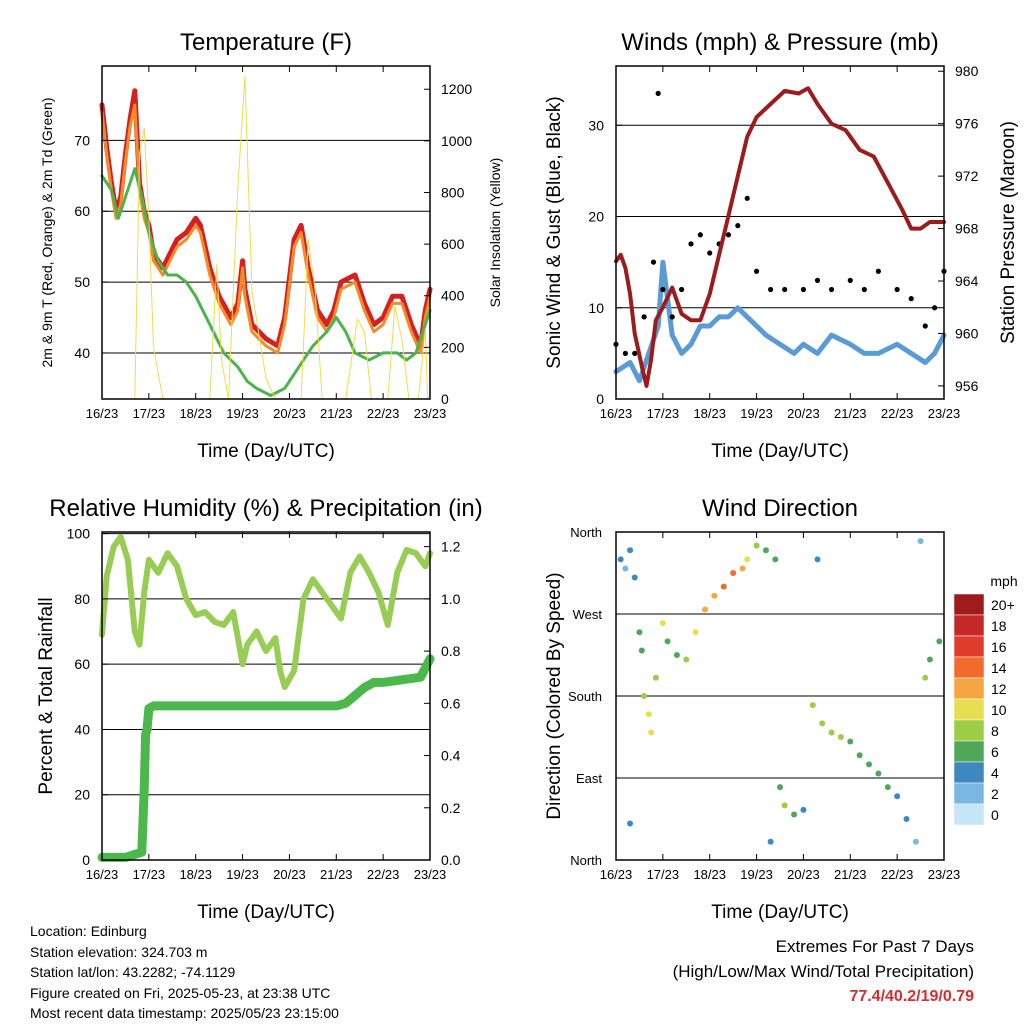 This screenshot has height=1024, width=1024. I want to click on elevation-text: Station elevation: 324.703 m, so click(119, 951).